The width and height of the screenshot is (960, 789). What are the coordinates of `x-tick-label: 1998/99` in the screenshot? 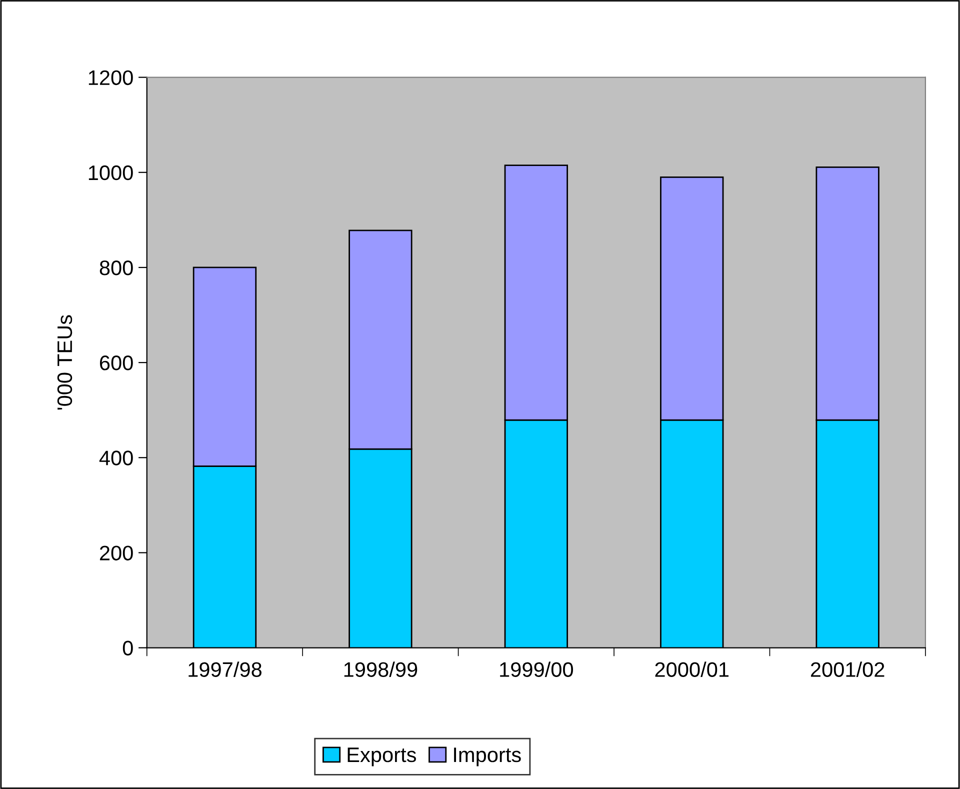 It's located at (381, 669).